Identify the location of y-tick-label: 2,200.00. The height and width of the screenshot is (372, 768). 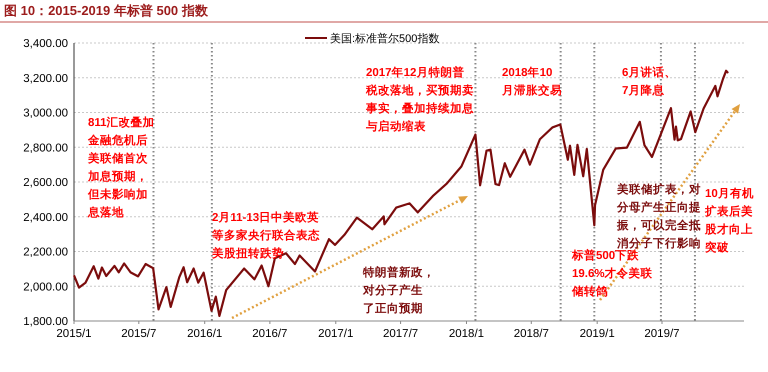
(45, 252).